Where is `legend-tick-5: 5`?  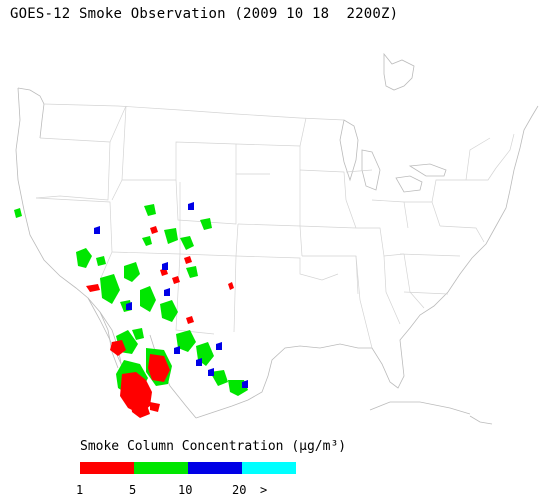 legend-tick-5: 5 is located at coordinates (133, 490).